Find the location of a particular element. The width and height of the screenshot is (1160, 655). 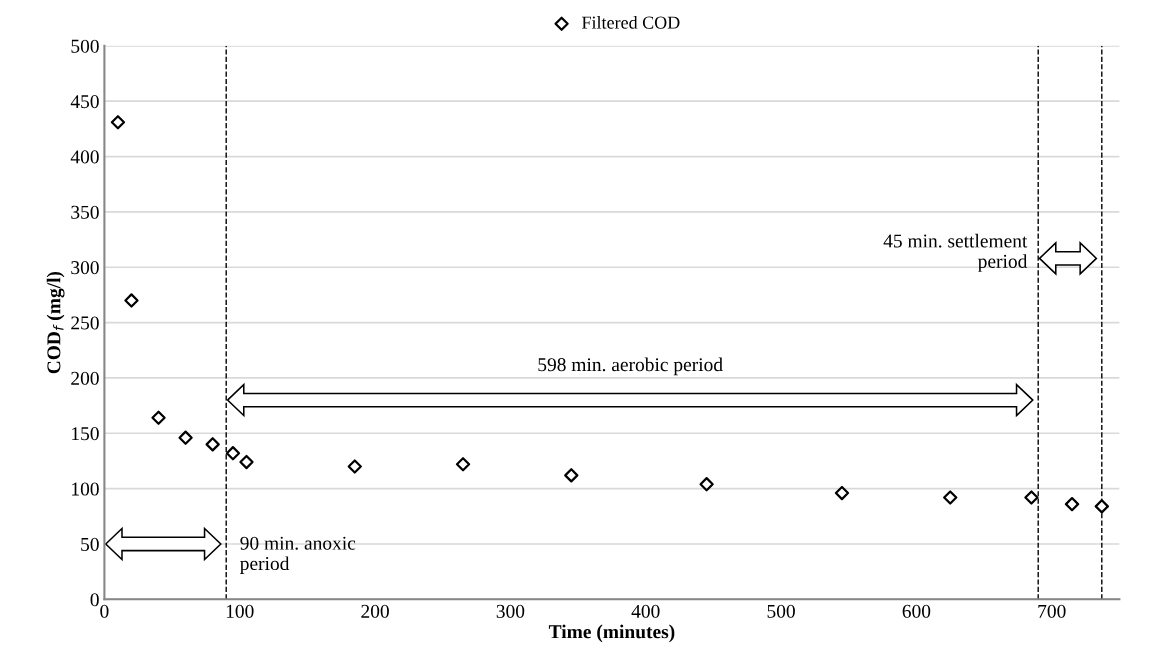

y-tick-label: 50 is located at coordinates (90, 544).